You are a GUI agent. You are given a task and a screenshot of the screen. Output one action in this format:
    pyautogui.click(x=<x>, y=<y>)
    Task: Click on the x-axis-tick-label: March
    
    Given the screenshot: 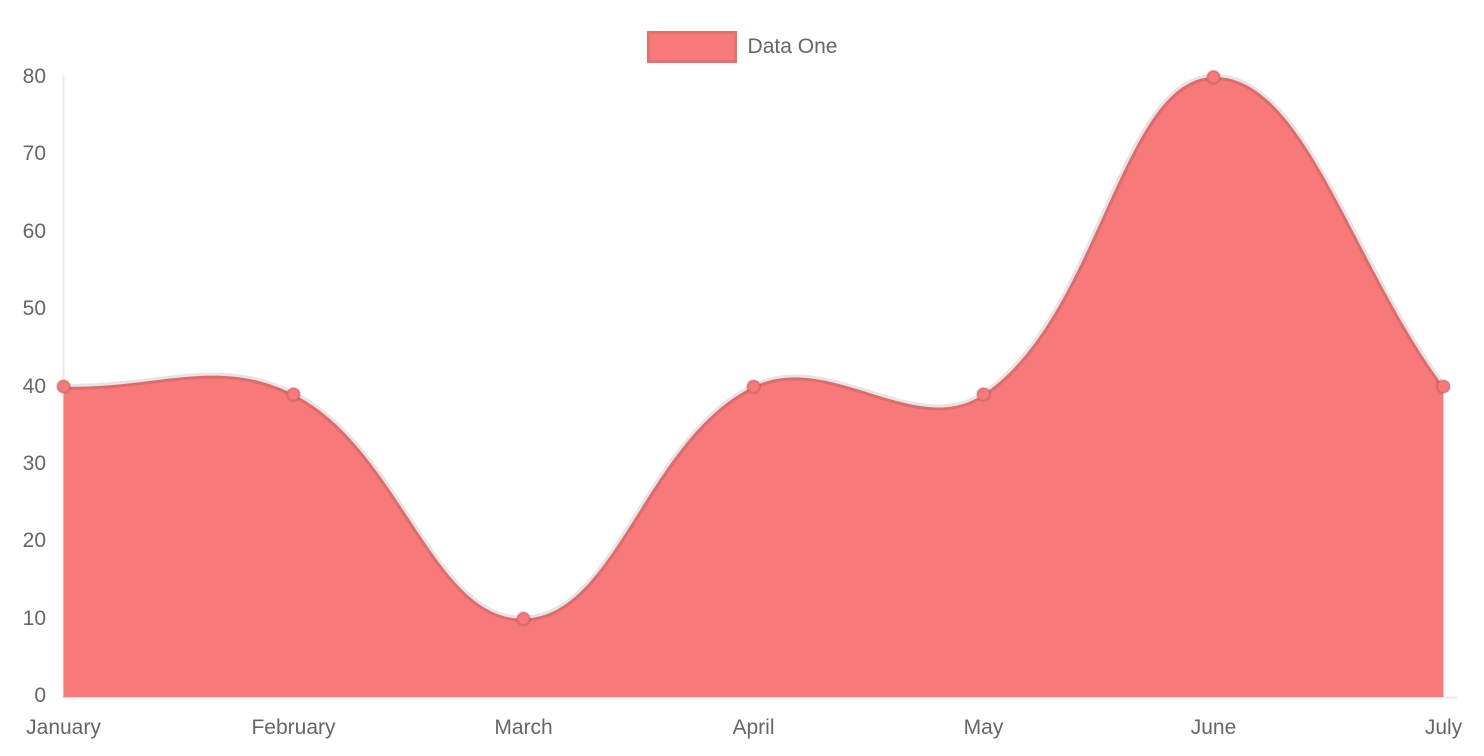 What is the action you would take?
    pyautogui.click(x=523, y=727)
    